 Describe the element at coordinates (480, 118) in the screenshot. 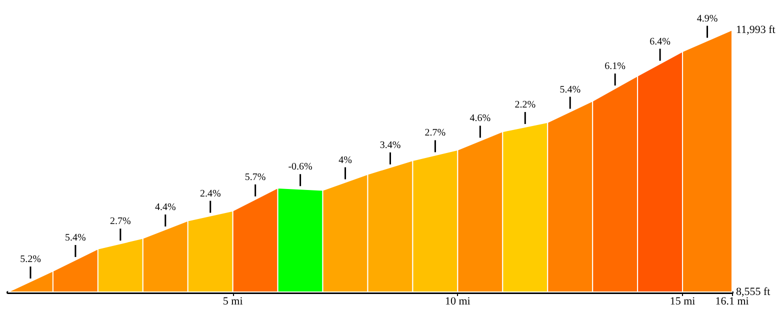

I see `annotation: 4.6%` at that location.